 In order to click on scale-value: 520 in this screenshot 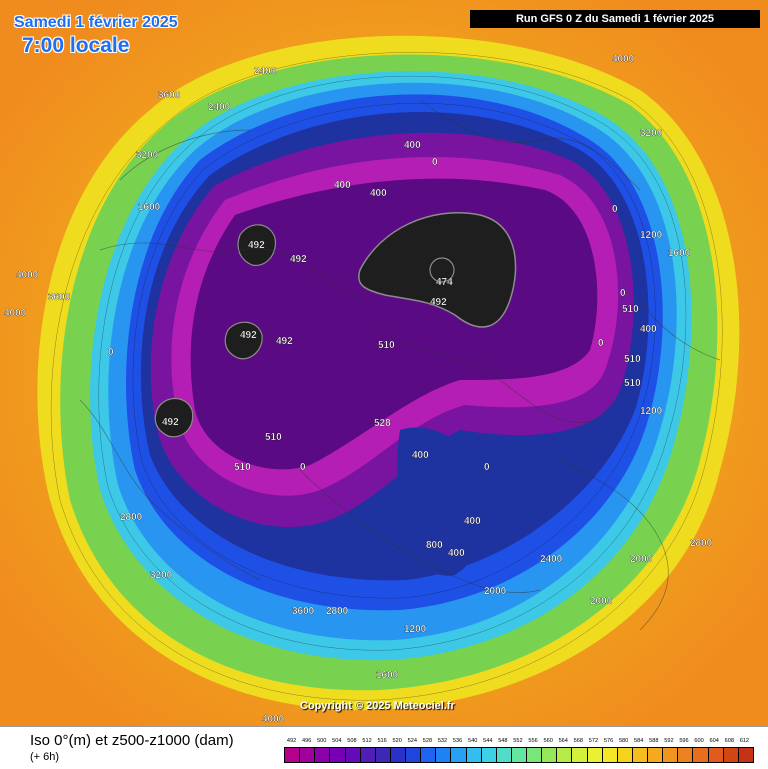, I will do `click(397, 741)`.